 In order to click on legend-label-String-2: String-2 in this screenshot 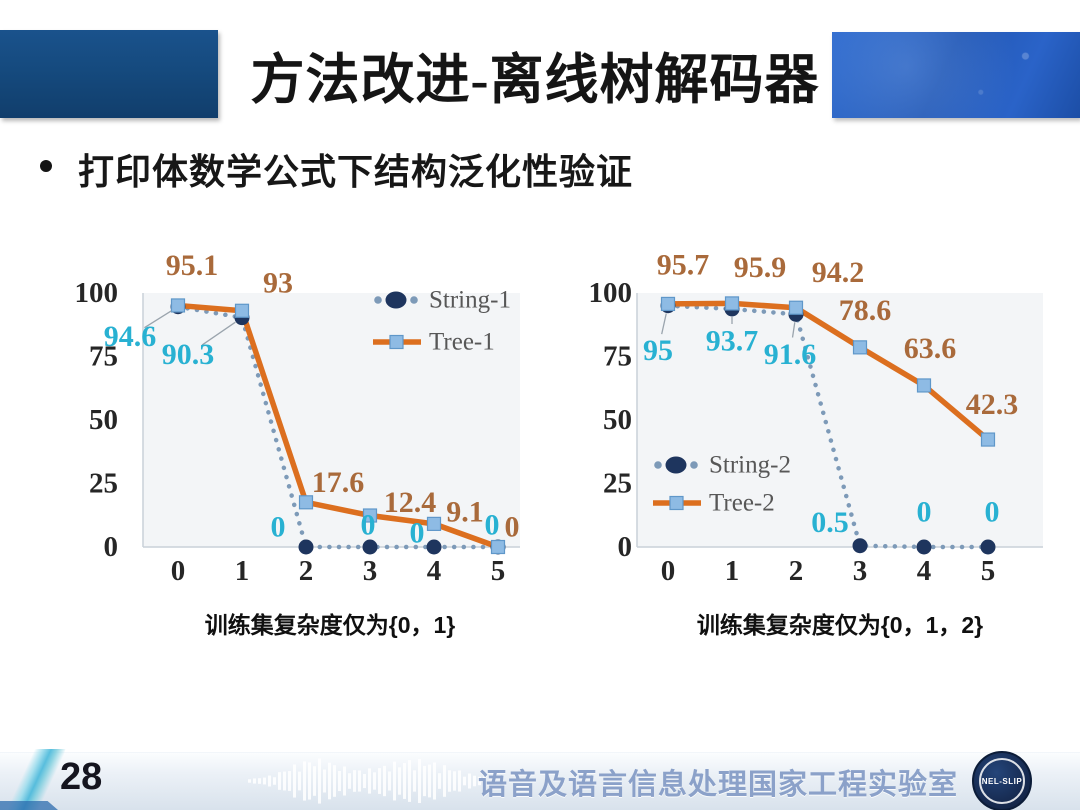, I will do `click(750, 465)`.